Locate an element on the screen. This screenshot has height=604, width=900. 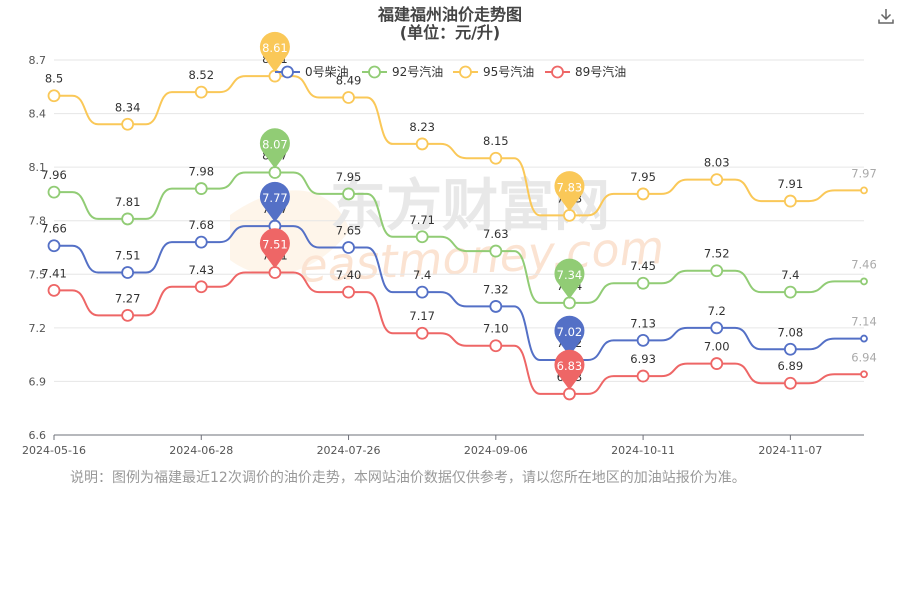
y-tick-label: 6.6 is located at coordinates (38, 435).